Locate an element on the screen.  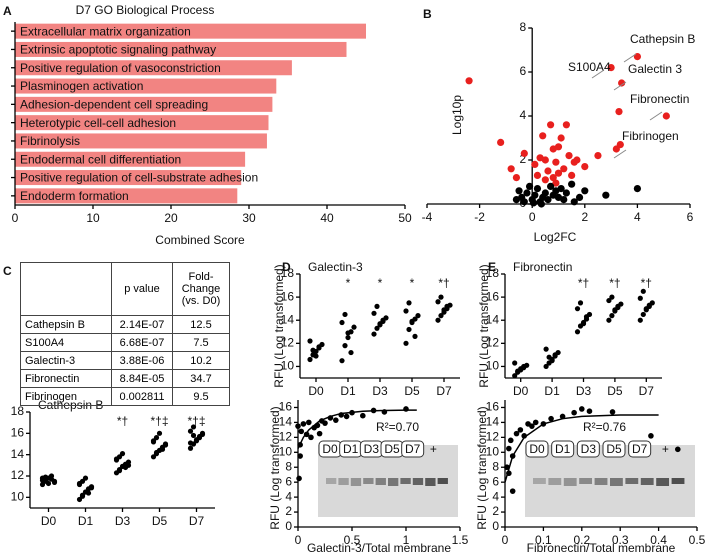
x-tick-label: D5 is located at coordinates (412, 391).